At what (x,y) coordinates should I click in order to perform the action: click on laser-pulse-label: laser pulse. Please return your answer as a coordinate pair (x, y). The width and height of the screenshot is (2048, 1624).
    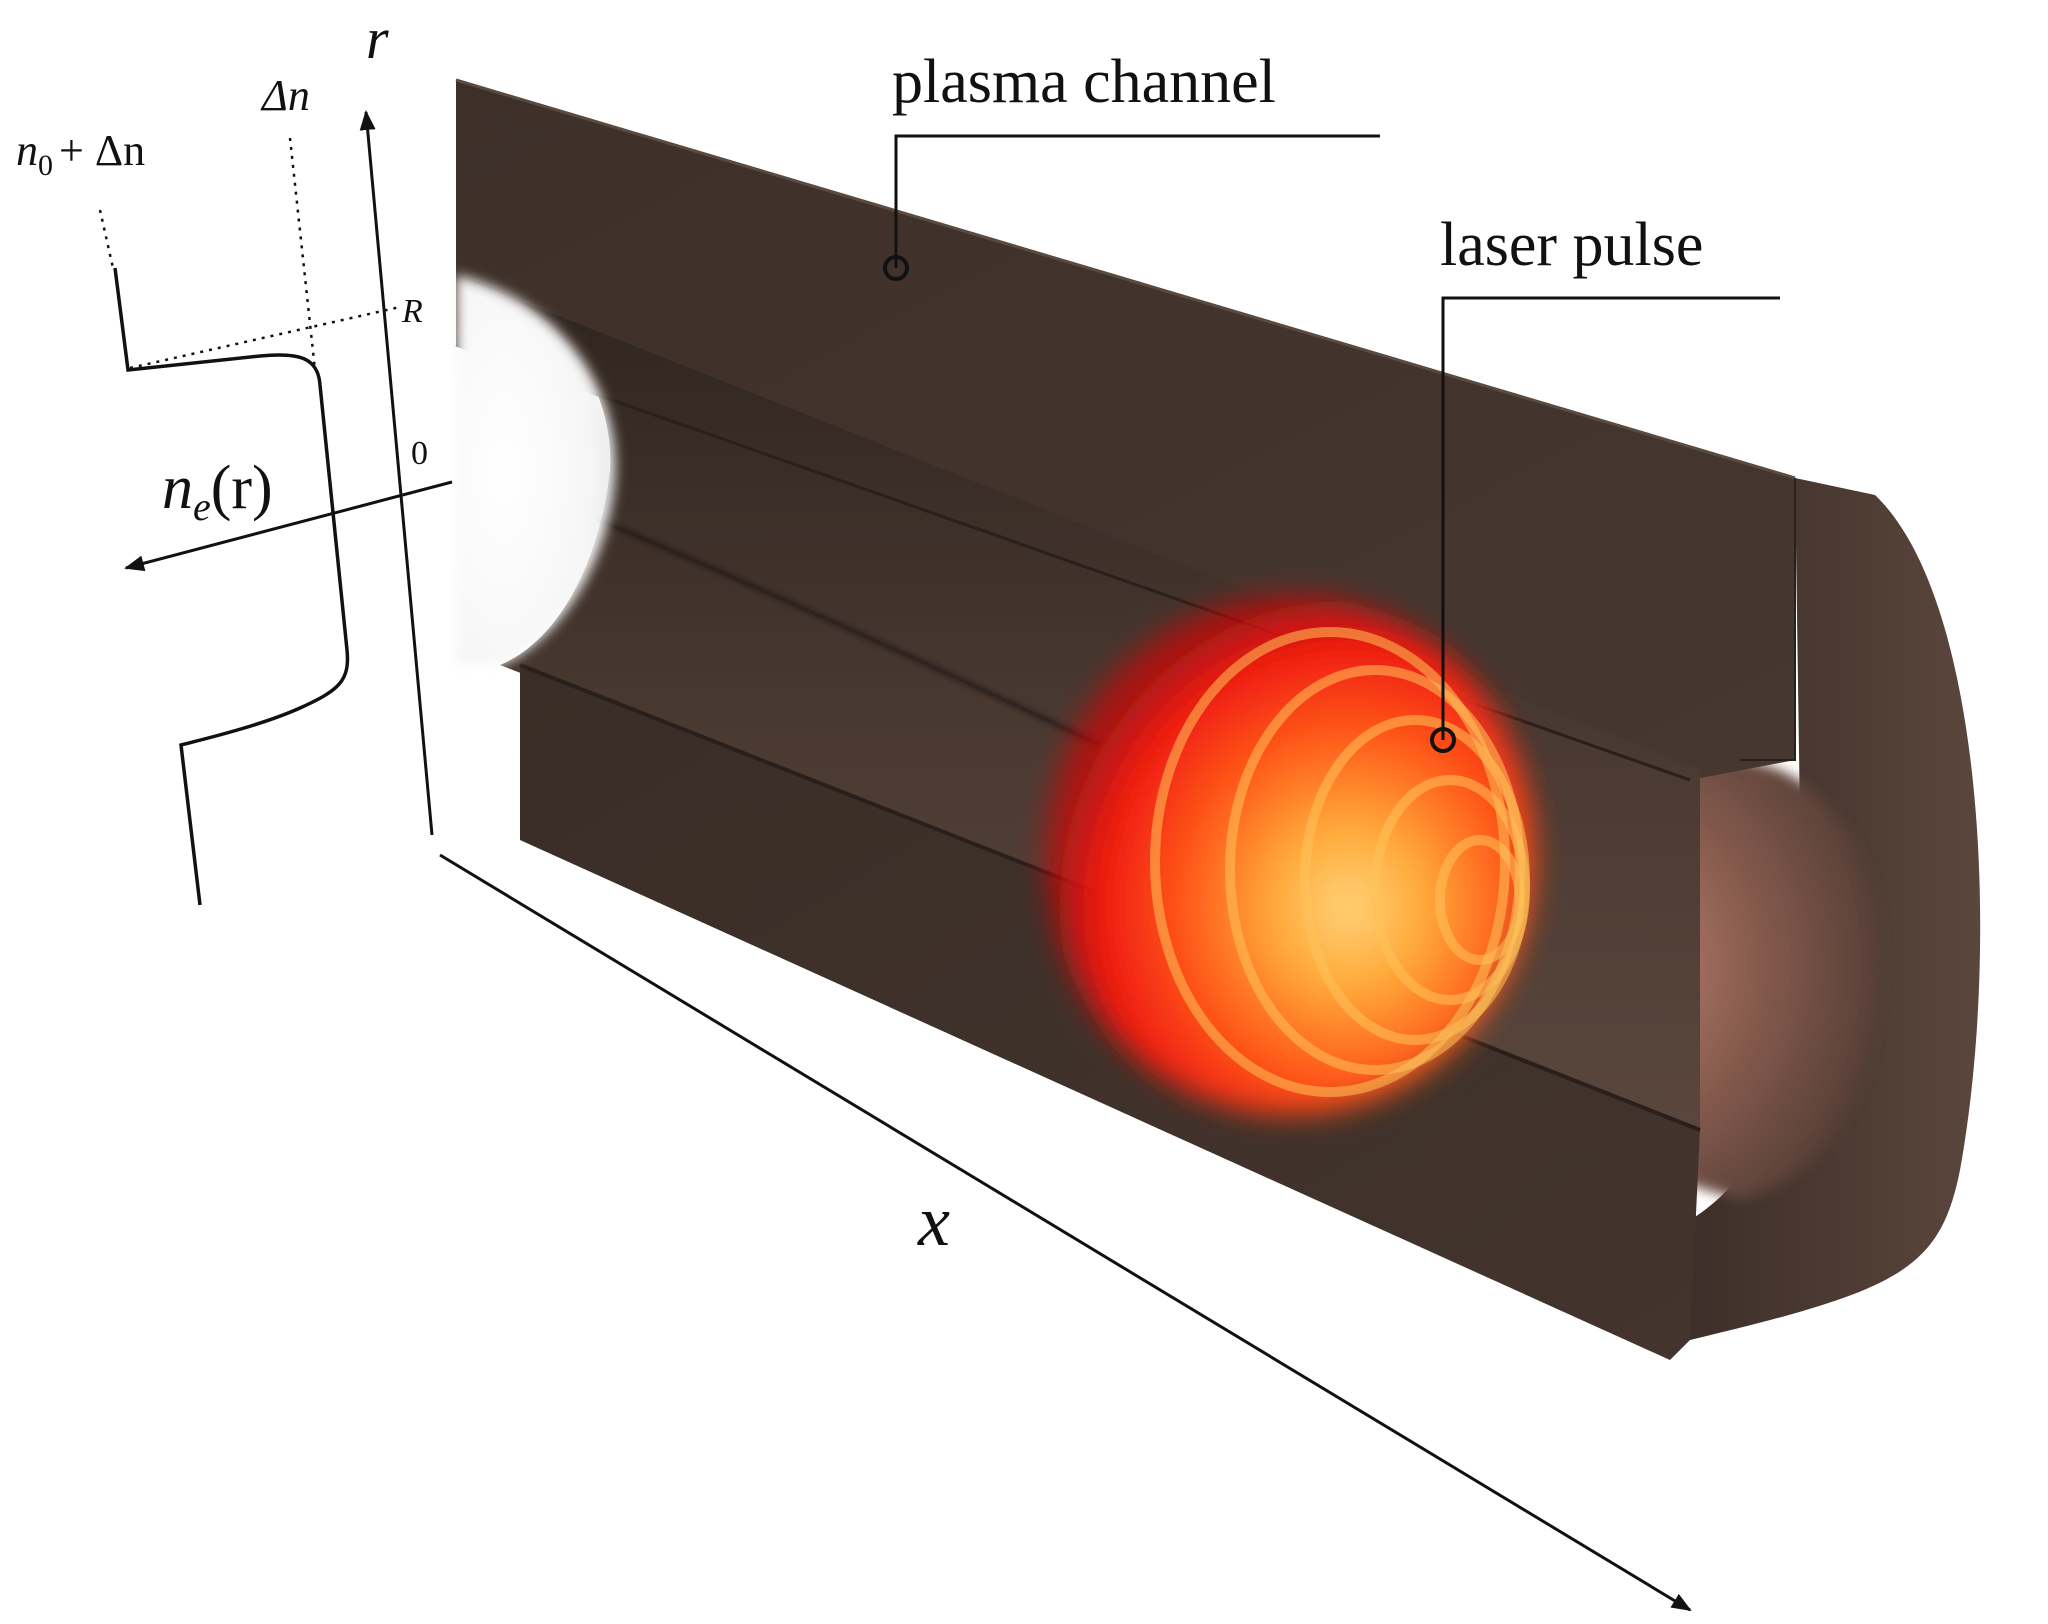
    Looking at the image, I should click on (1571, 245).